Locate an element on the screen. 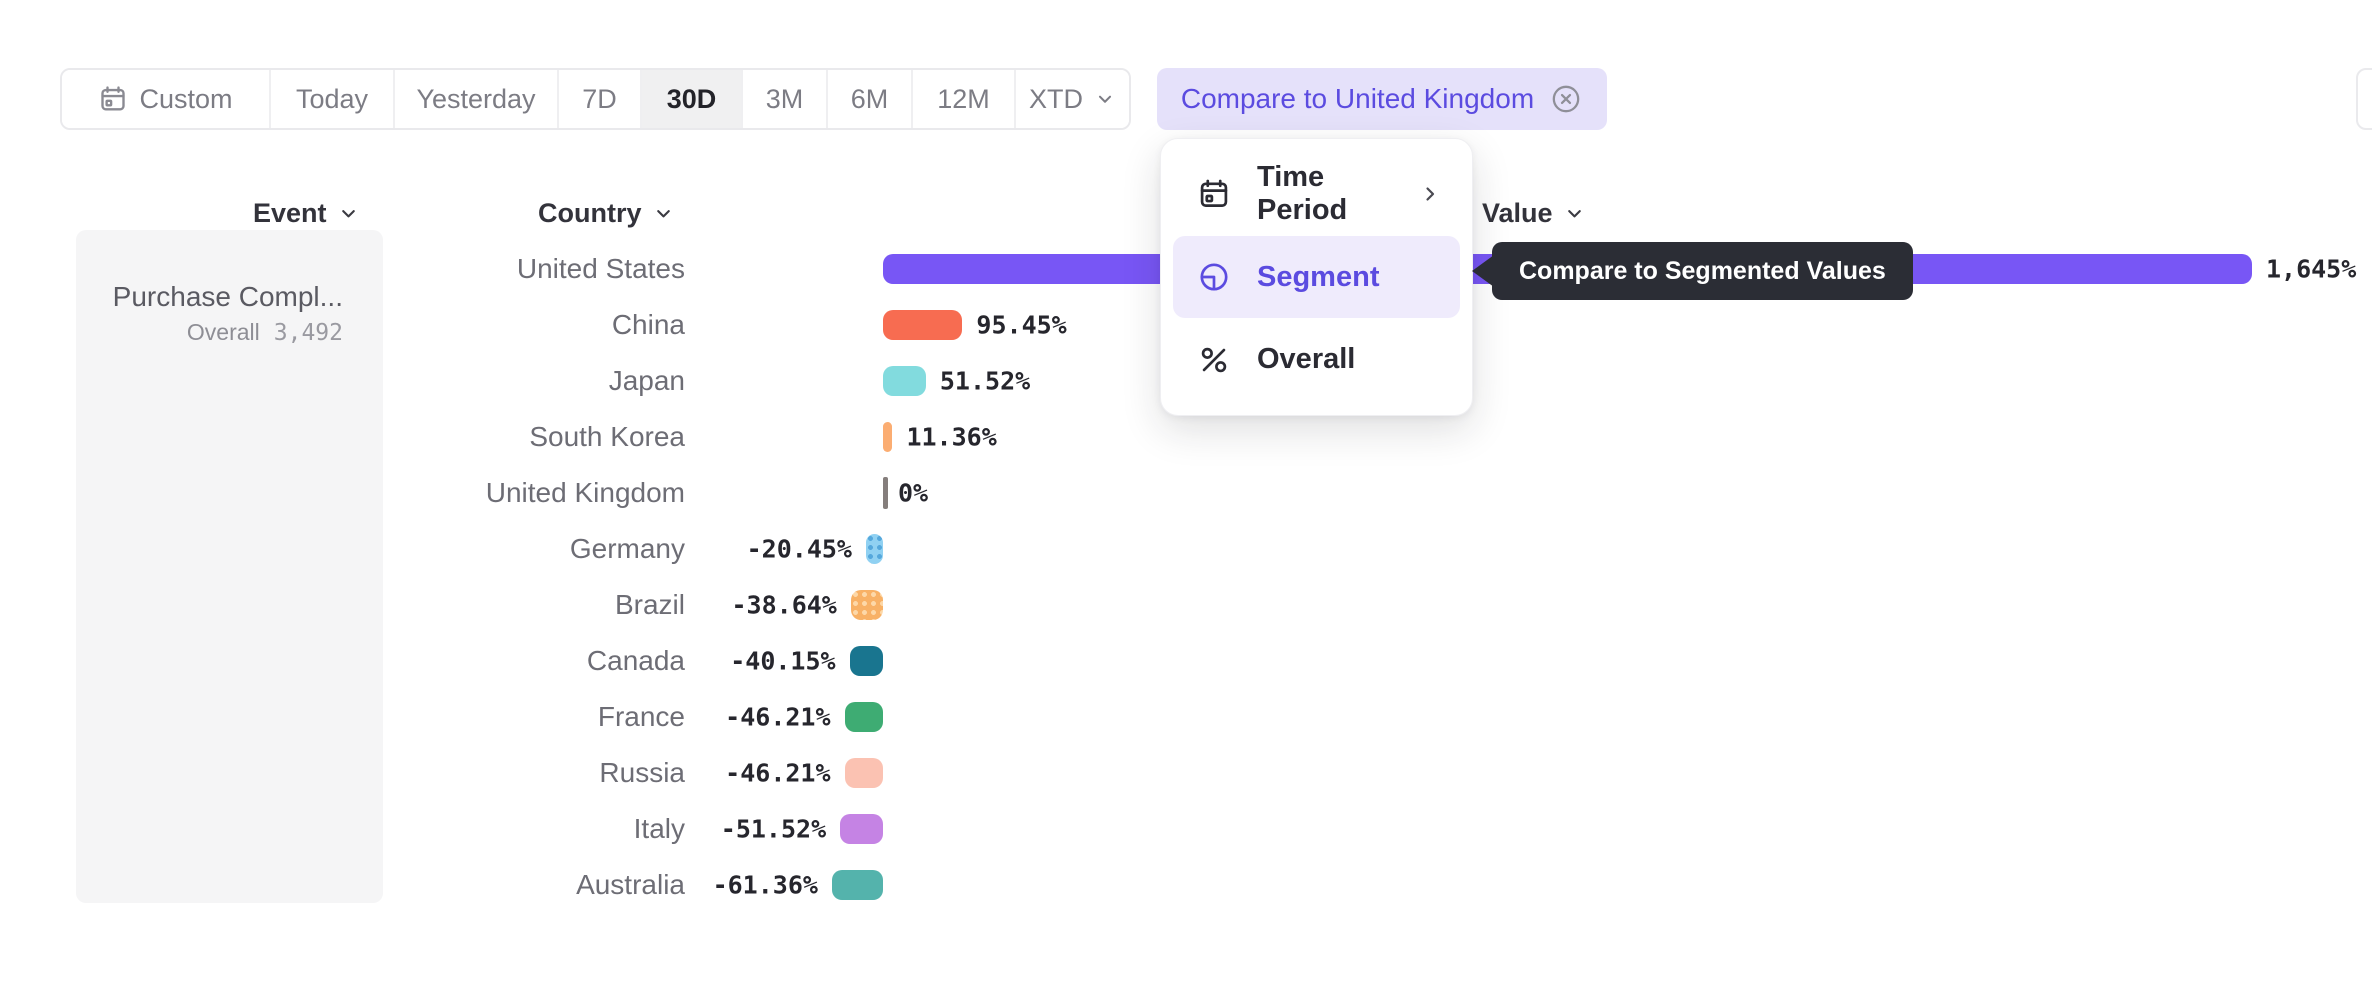 Image resolution: width=2372 pixels, height=988 pixels. chart-row-china: China 95.45% is located at coordinates (1186, 325).